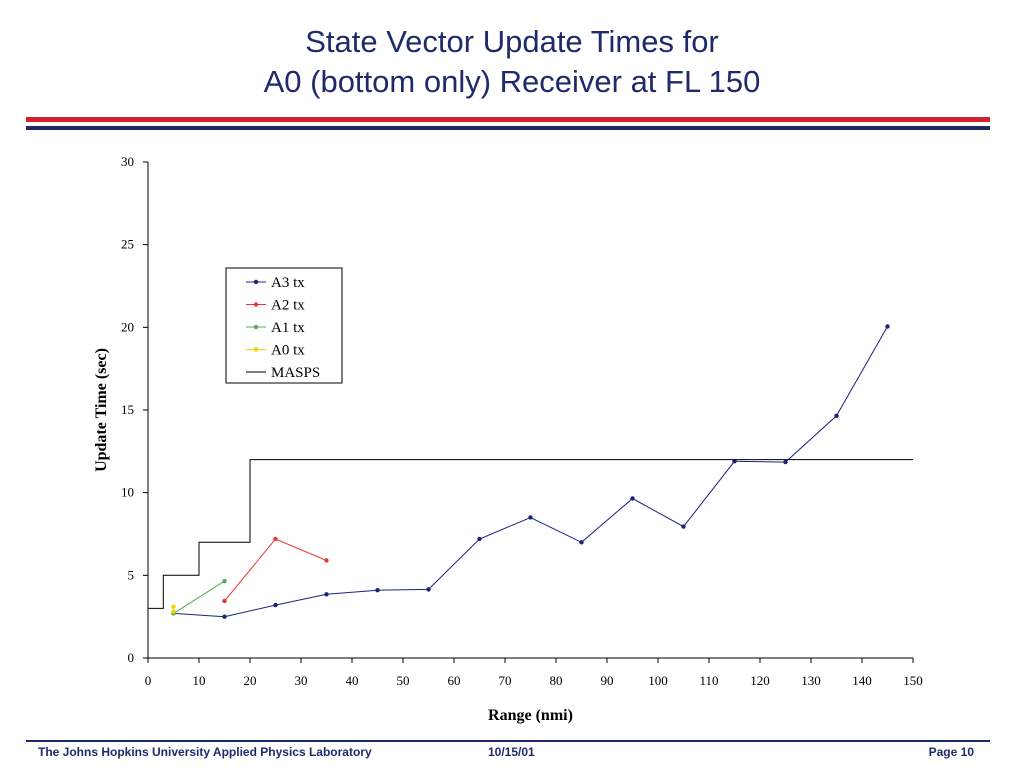 Image resolution: width=1024 pixels, height=768 pixels. Describe the element at coordinates (224, 581) in the screenshot. I see `data-point-a1-tx` at that location.